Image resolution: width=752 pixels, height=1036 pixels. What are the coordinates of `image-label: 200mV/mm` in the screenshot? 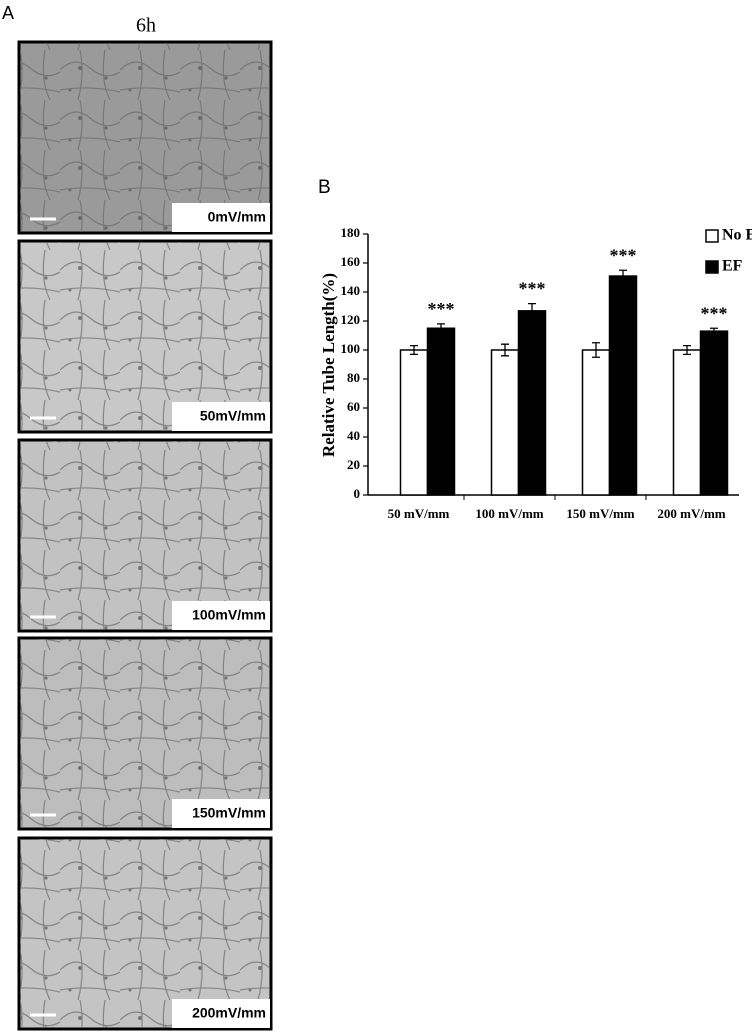 It's located at (229, 1013).